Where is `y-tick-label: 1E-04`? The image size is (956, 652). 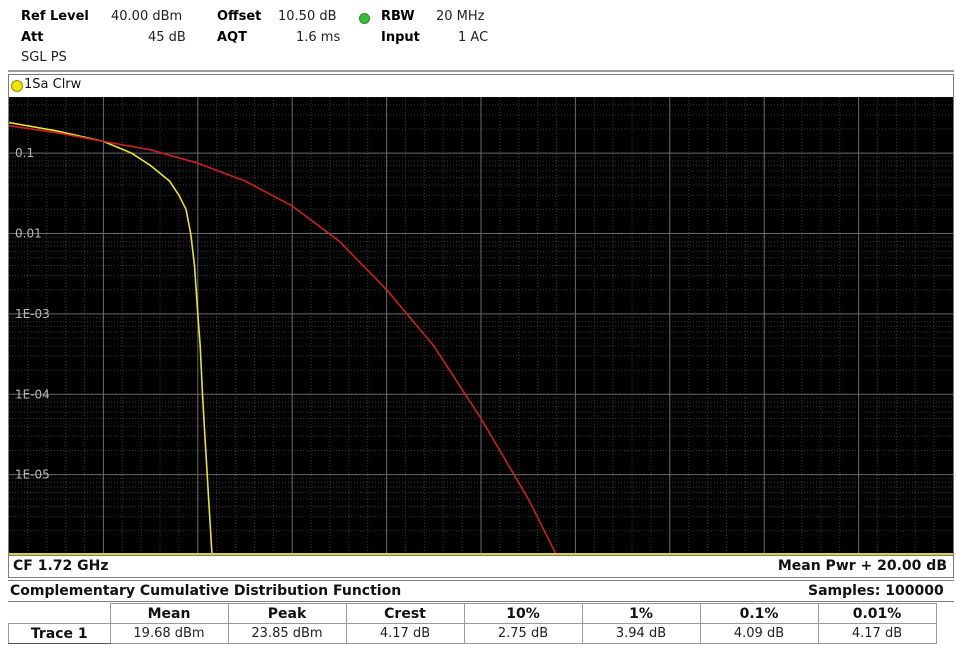 y-tick-label: 1E-04 is located at coordinates (32, 394).